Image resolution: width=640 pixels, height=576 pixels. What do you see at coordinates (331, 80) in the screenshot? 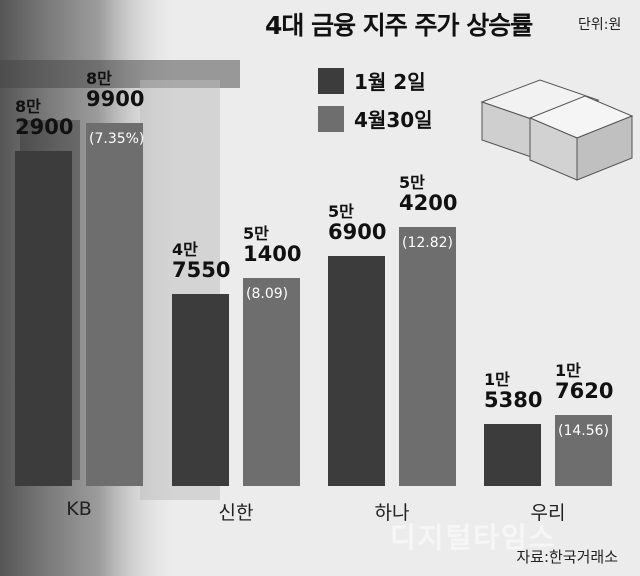
I see `legend-swatch-series1` at bounding box center [331, 80].